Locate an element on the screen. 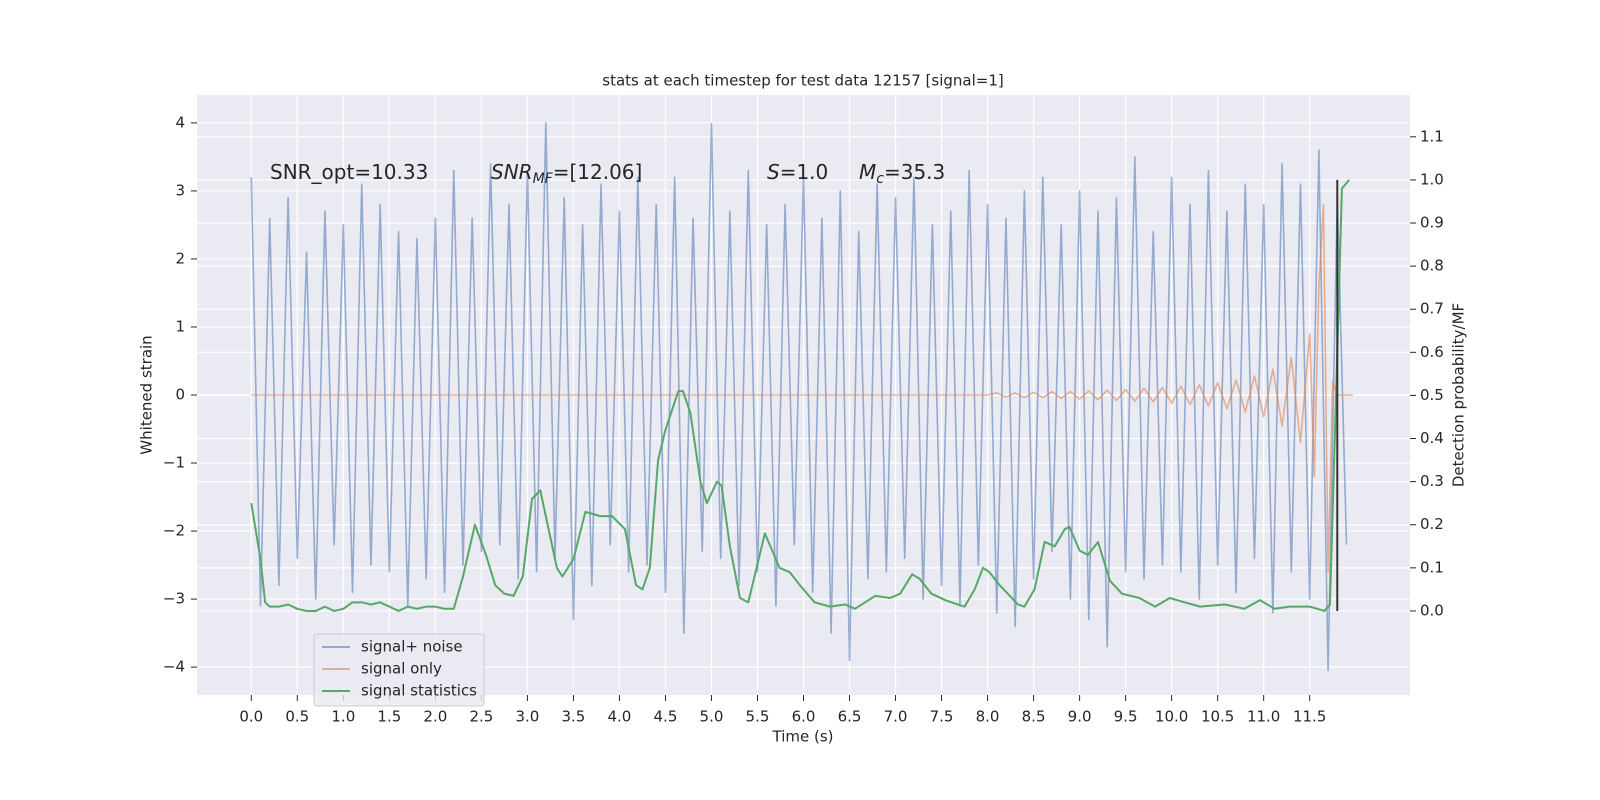 The width and height of the screenshot is (1600, 800). annotation-part: S is located at coordinates (773, 172).